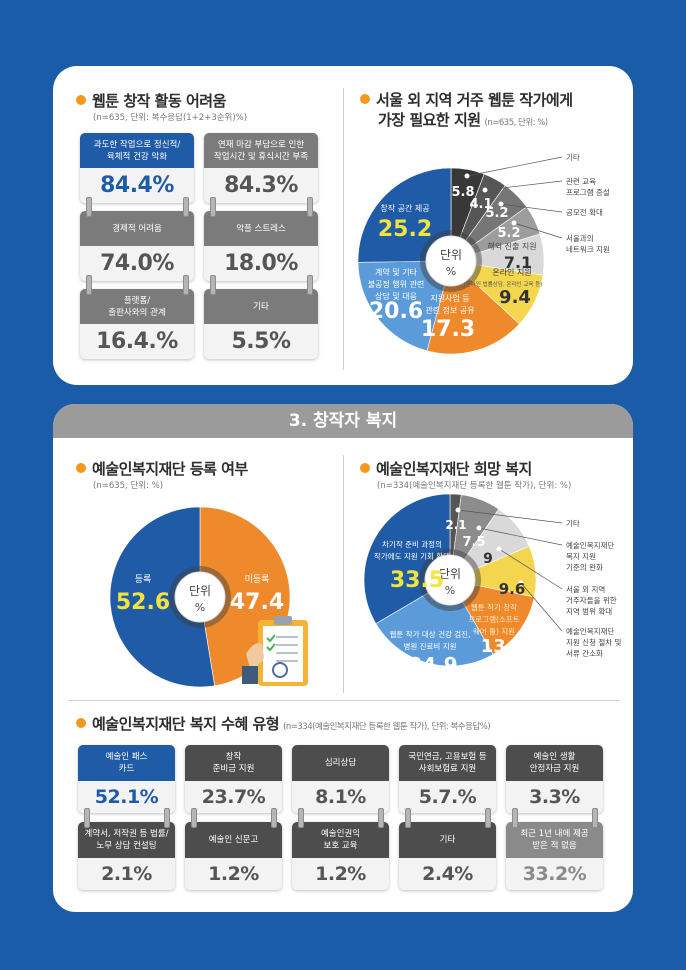 The image size is (686, 970). Describe the element at coordinates (474, 100) in the screenshot. I see `regional-support-title-line1: 서울 외 지역 거주 웹툰 작가에게` at that location.